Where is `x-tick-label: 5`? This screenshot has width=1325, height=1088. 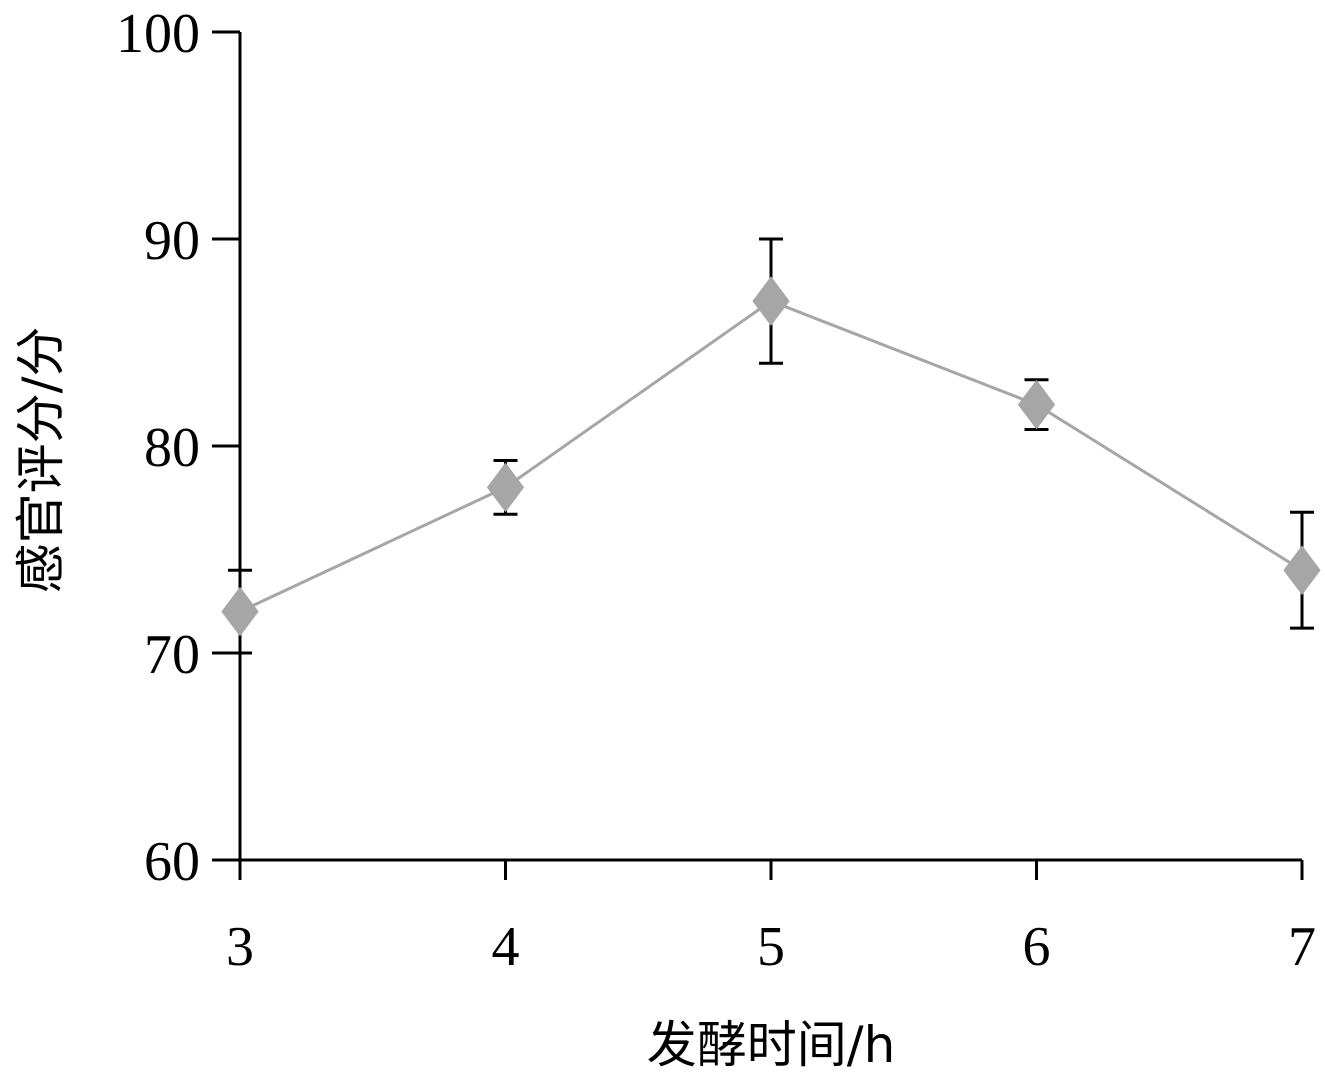 x-tick-label: 5 is located at coordinates (771, 947).